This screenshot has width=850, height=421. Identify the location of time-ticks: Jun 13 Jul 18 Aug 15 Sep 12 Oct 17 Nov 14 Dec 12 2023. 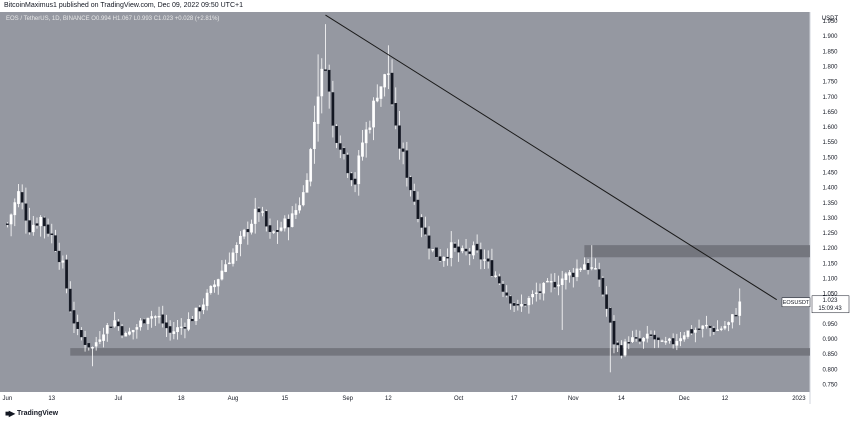
(405, 399).